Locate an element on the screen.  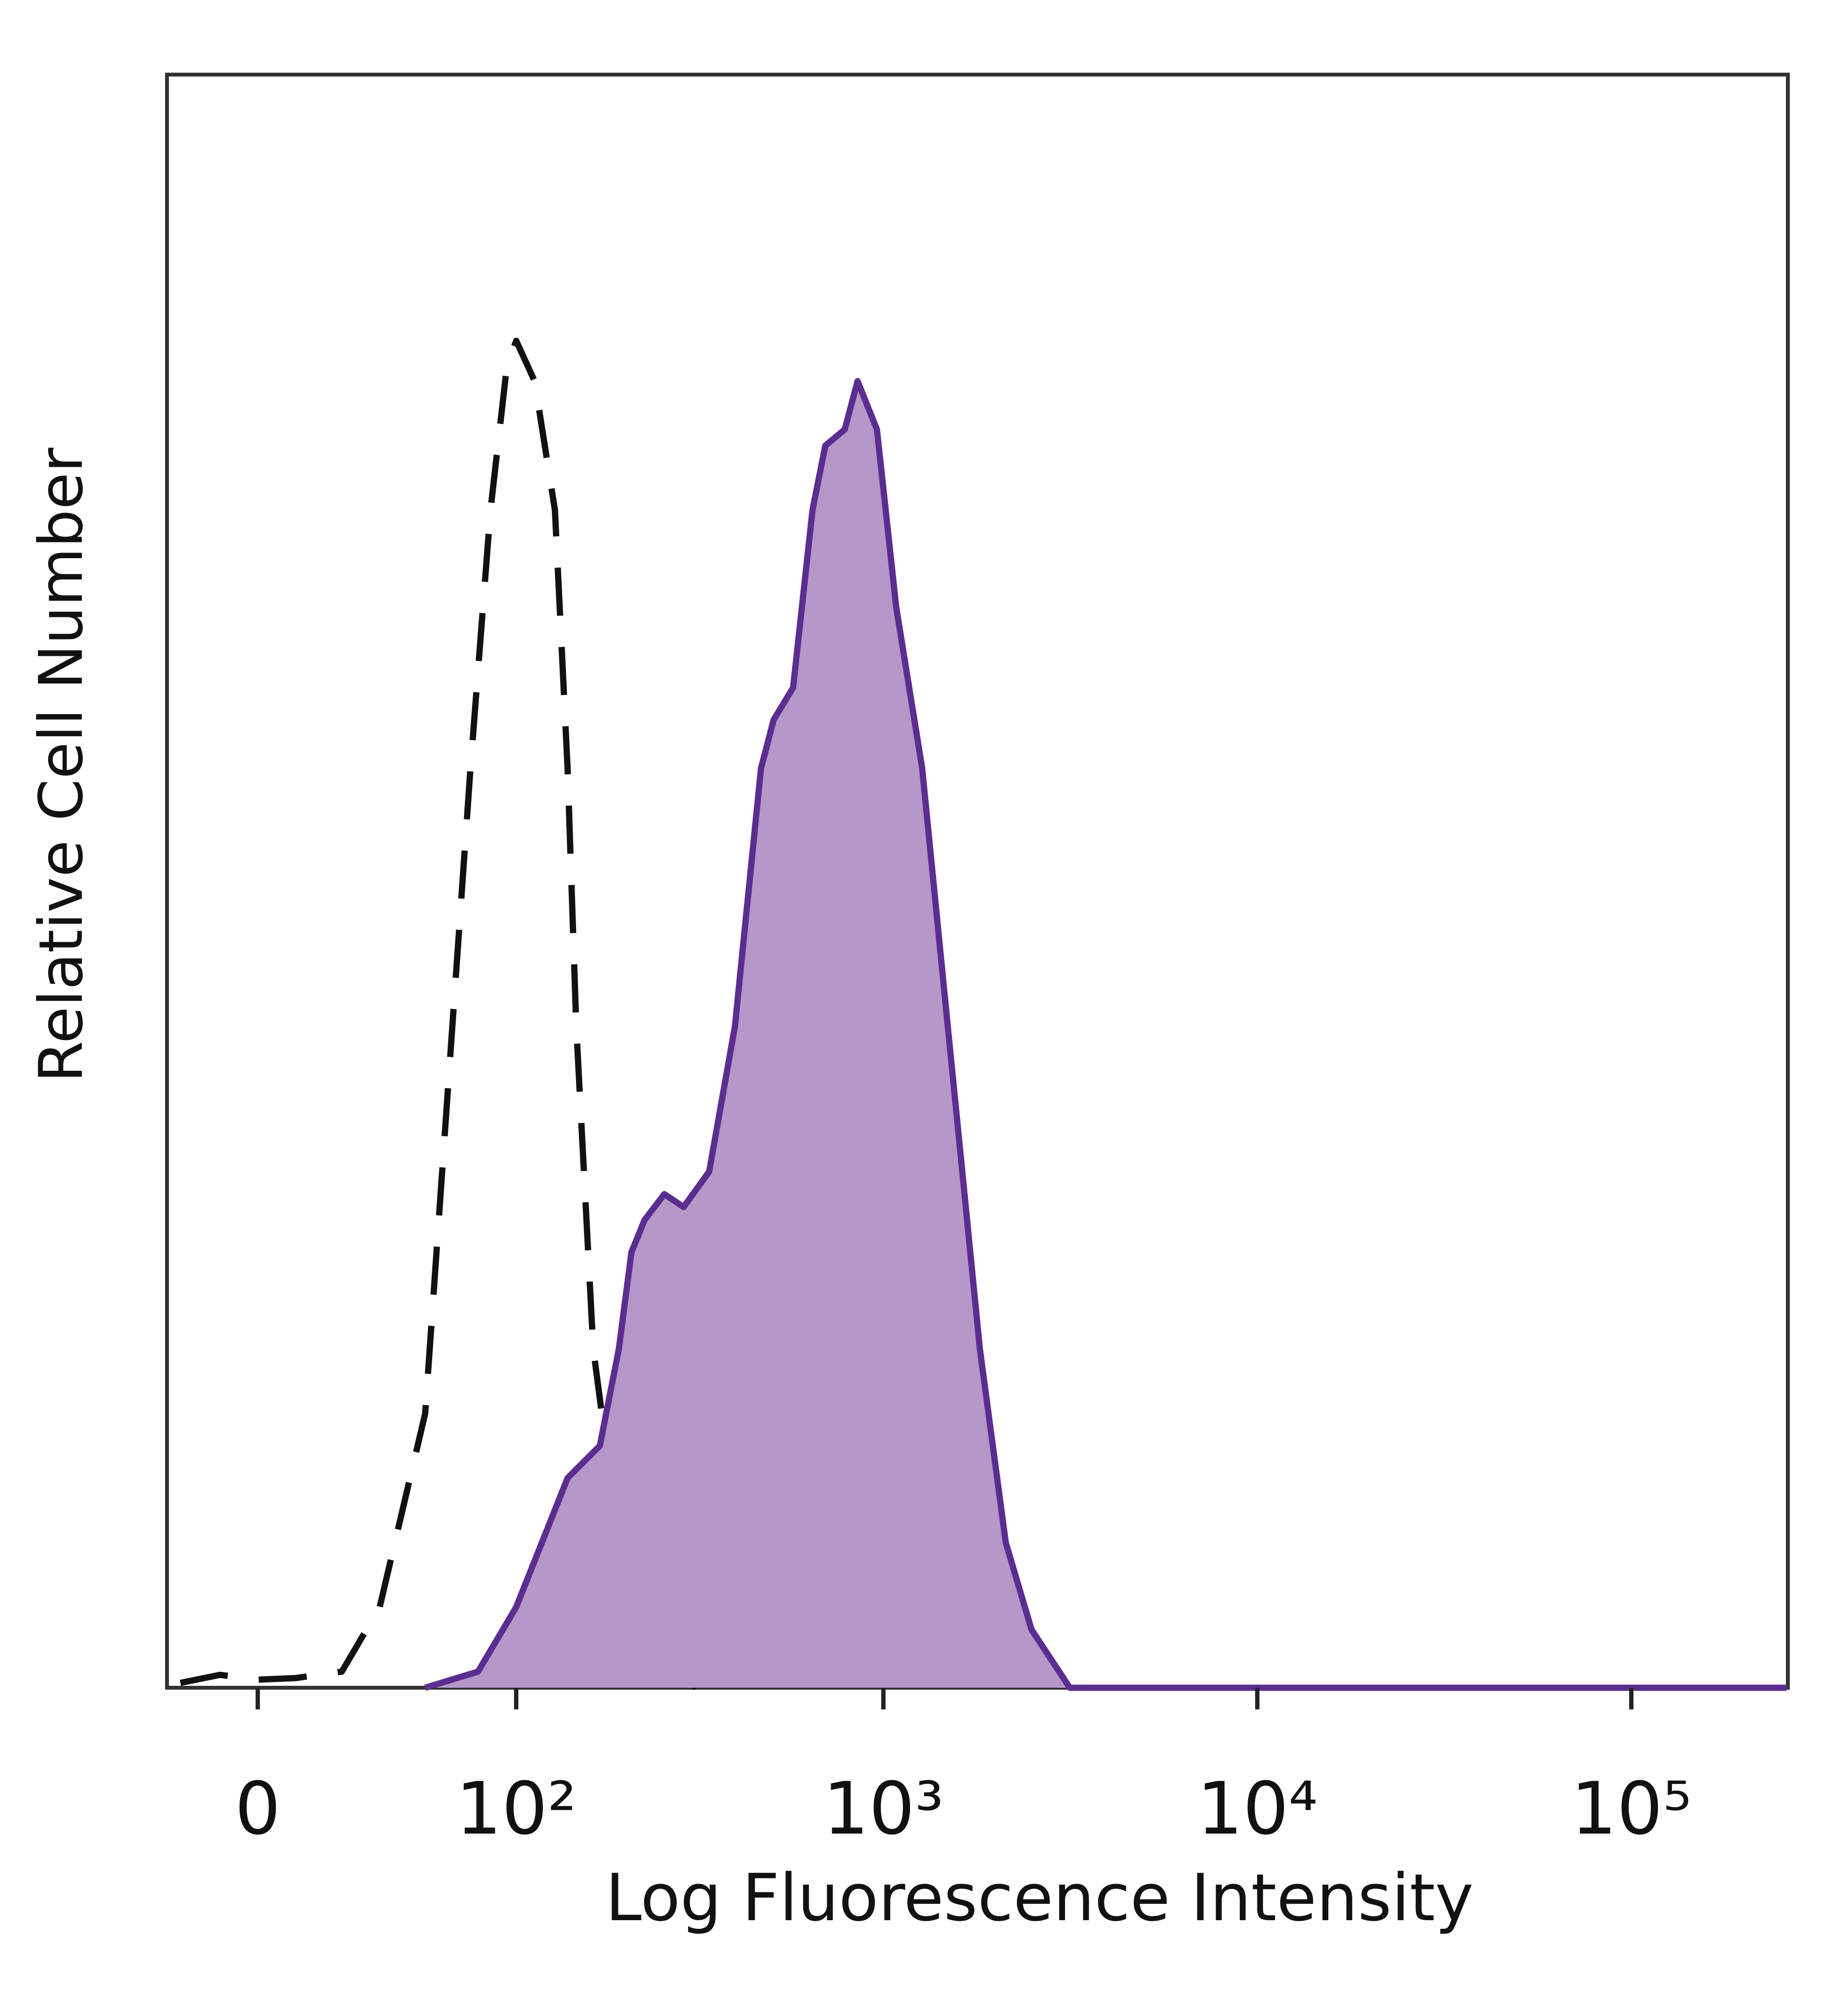
y-axis-title: Relative Cell Number is located at coordinates (61, 765).